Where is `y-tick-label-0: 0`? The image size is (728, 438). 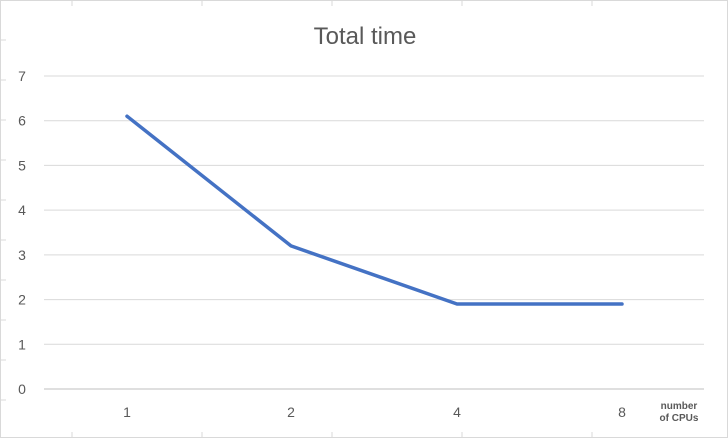
y-tick-label-0: 0 is located at coordinates (22, 389).